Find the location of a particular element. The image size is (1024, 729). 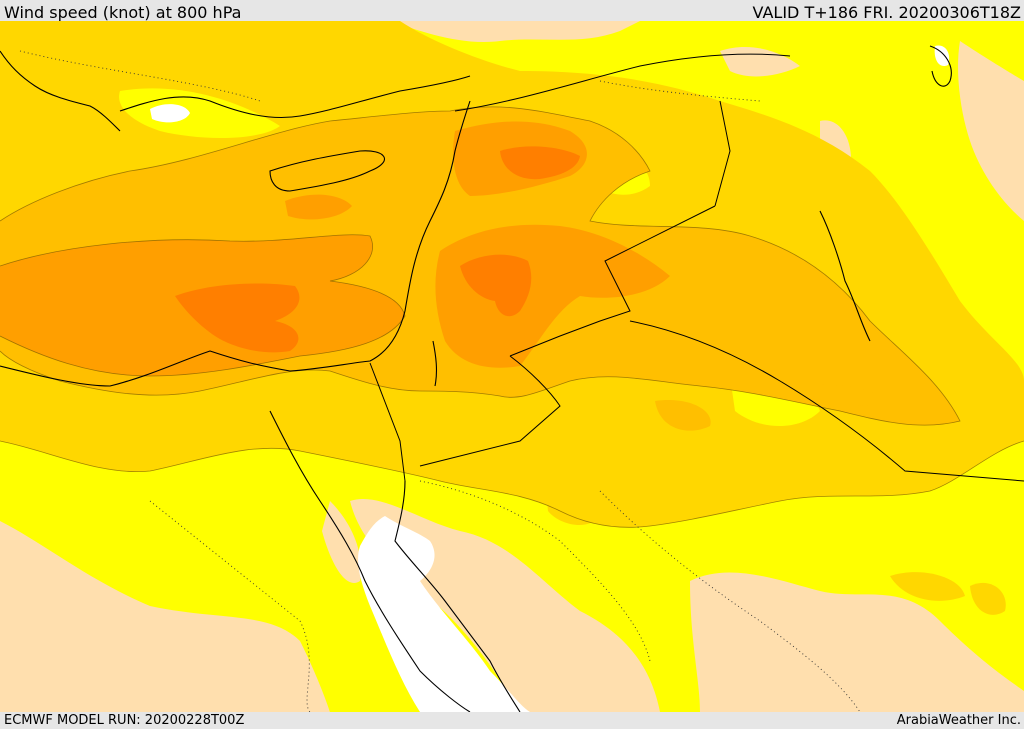

wind-band-lowest-aegean is located at coordinates (170, 113).